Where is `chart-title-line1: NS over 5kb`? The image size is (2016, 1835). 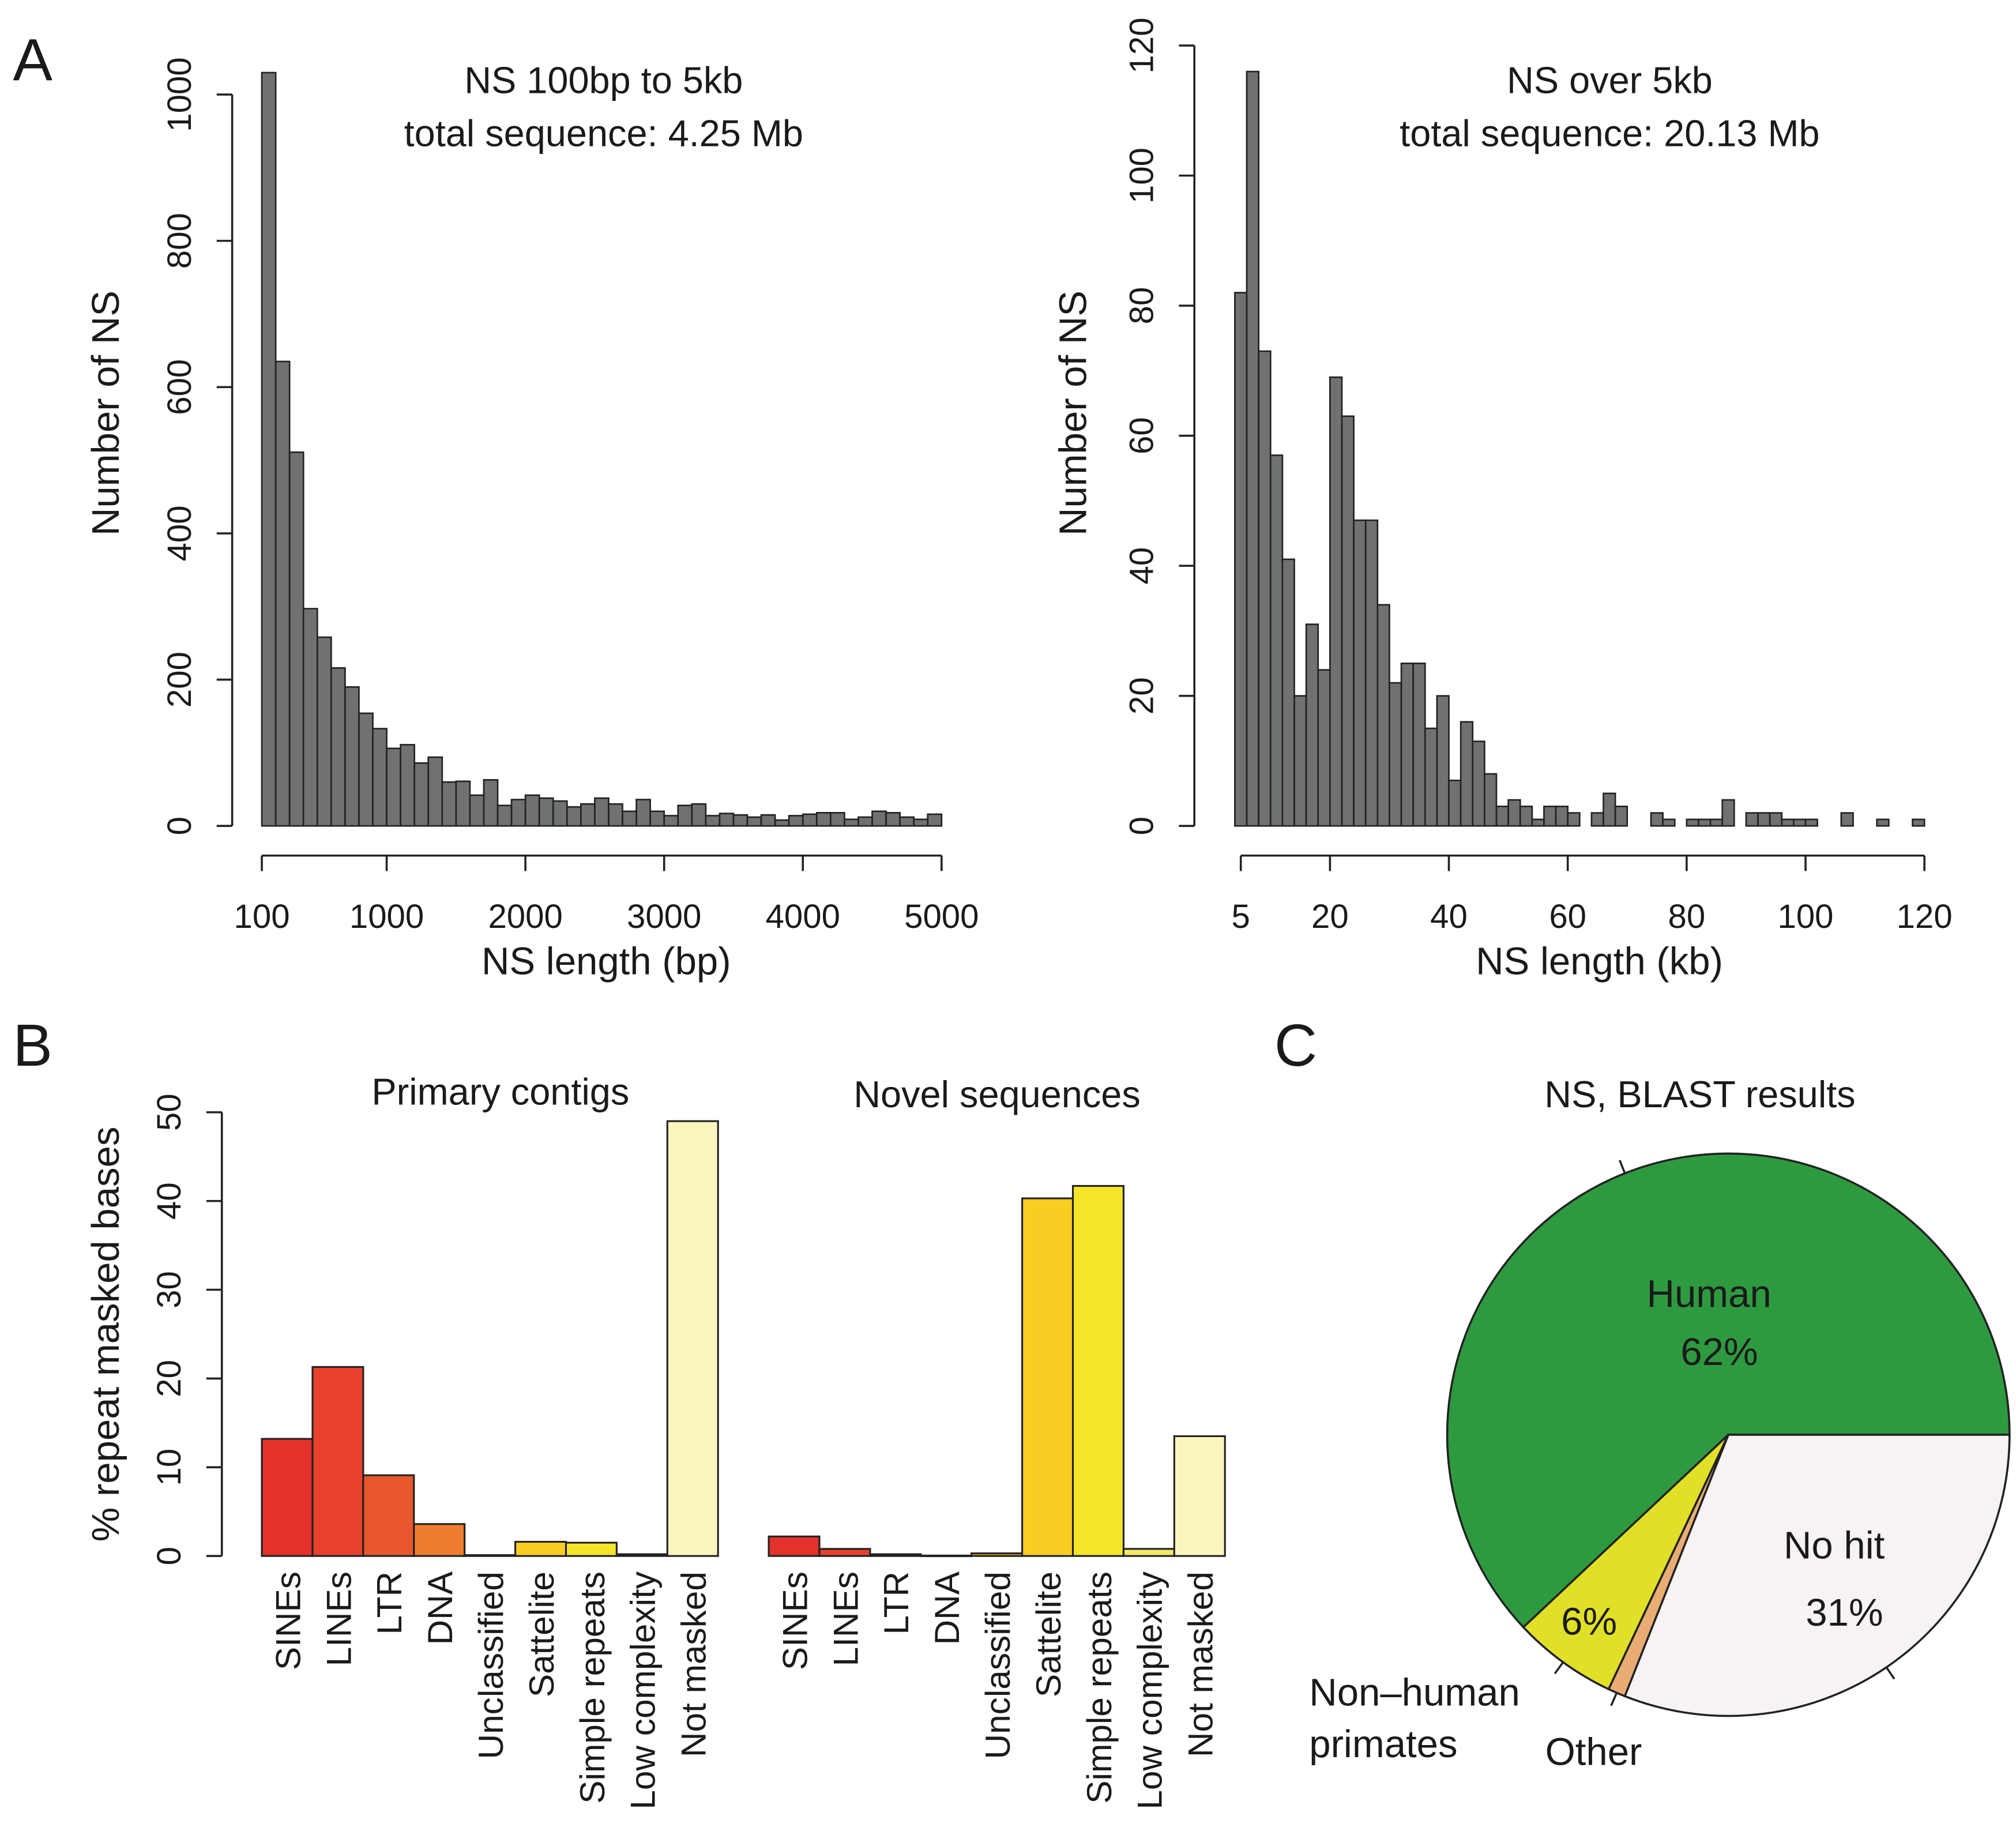 chart-title-line1: NS over 5kb is located at coordinates (1610, 80).